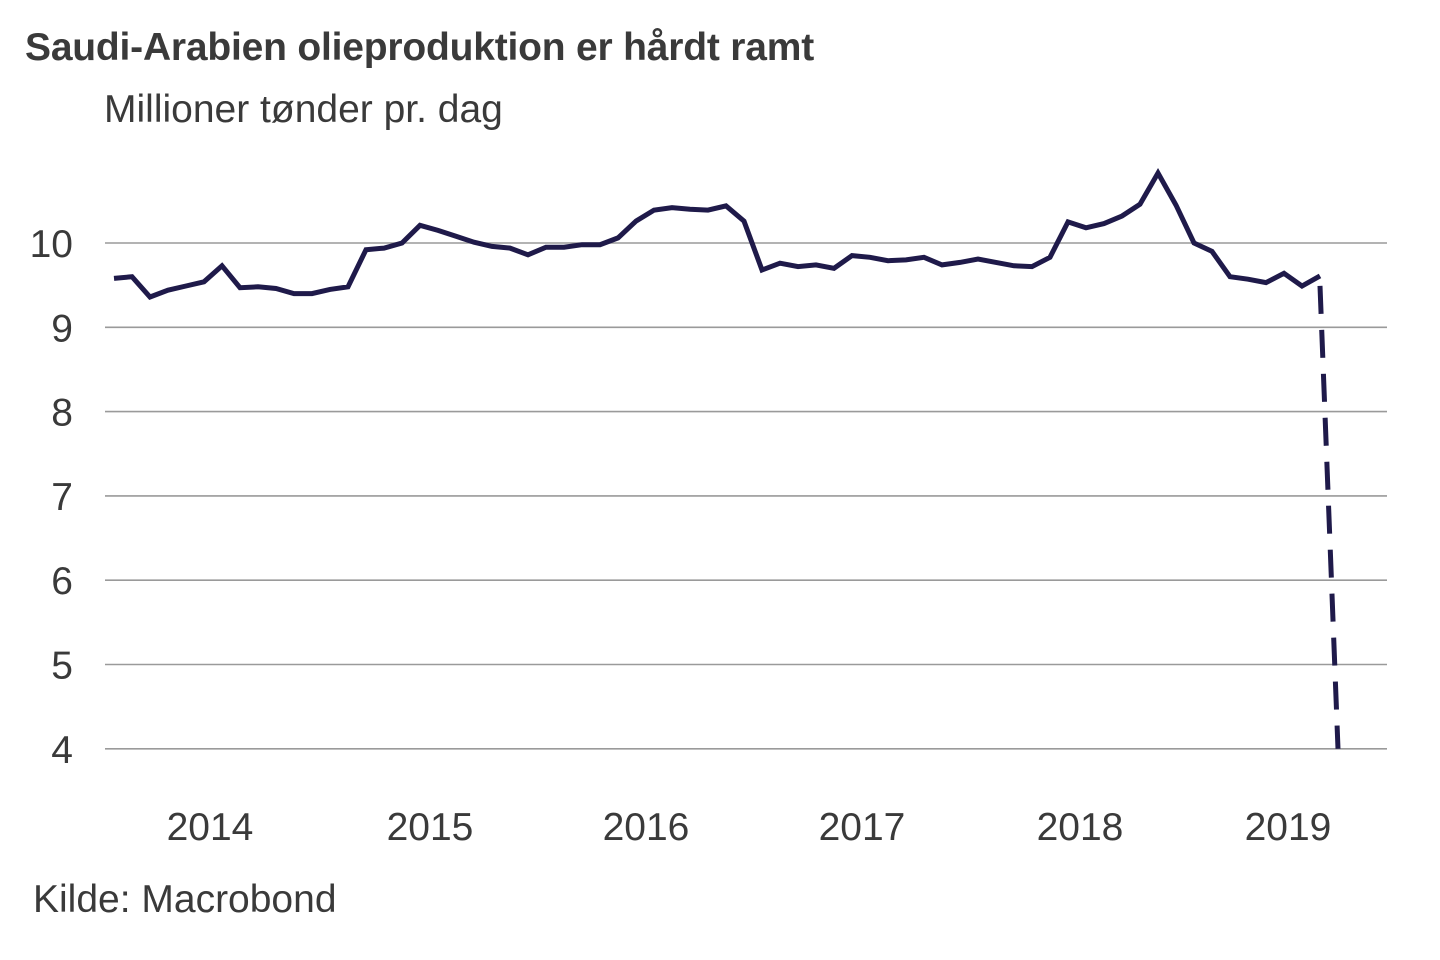 This screenshot has width=1440, height=960. I want to click on y-axis-ticks: 4 5 6 7 8 9 10, so click(51, 497).